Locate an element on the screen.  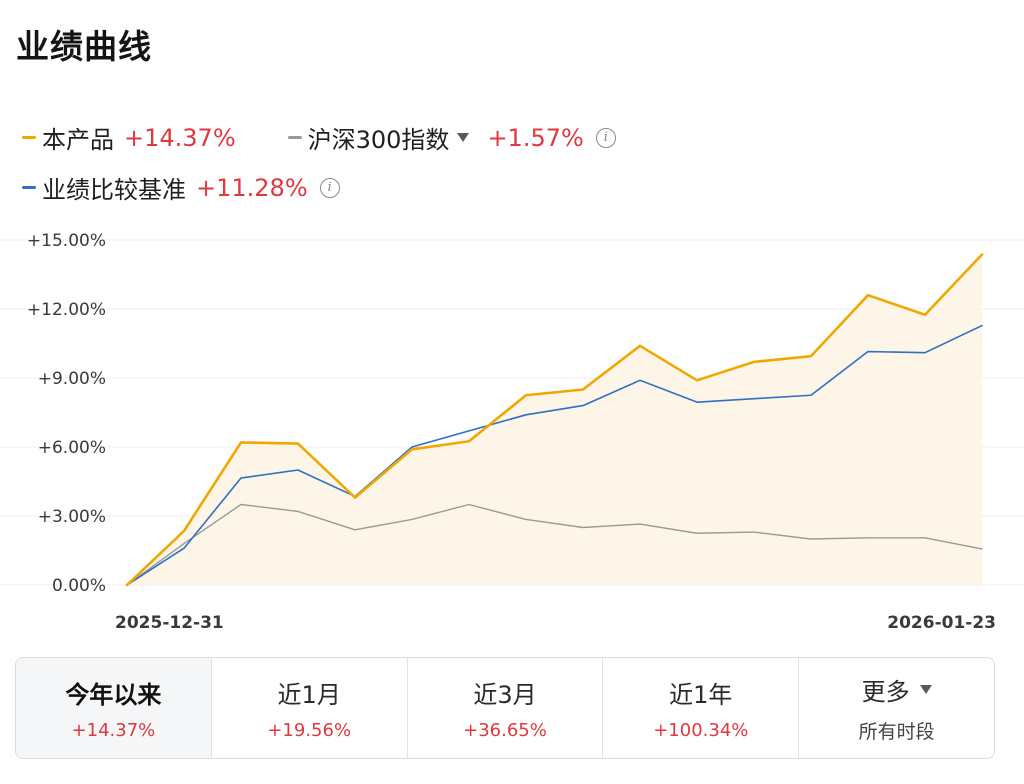
legend-swatch-benchmark is located at coordinates (29, 187).